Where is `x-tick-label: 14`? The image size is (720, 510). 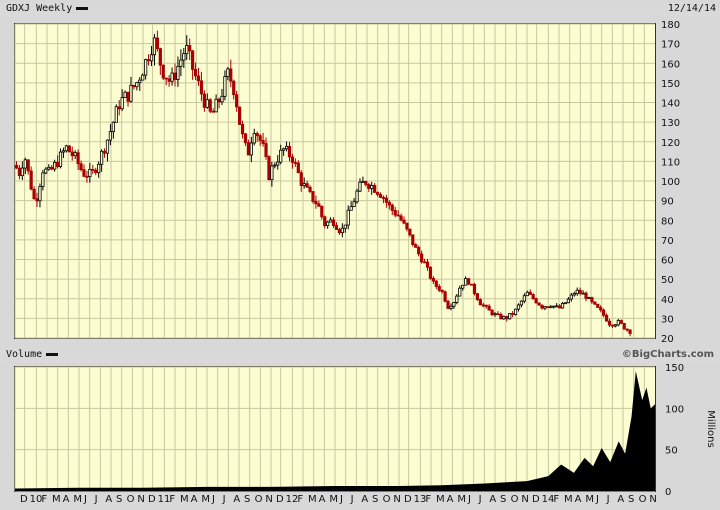 x-tick-label: 14 is located at coordinates (548, 499).